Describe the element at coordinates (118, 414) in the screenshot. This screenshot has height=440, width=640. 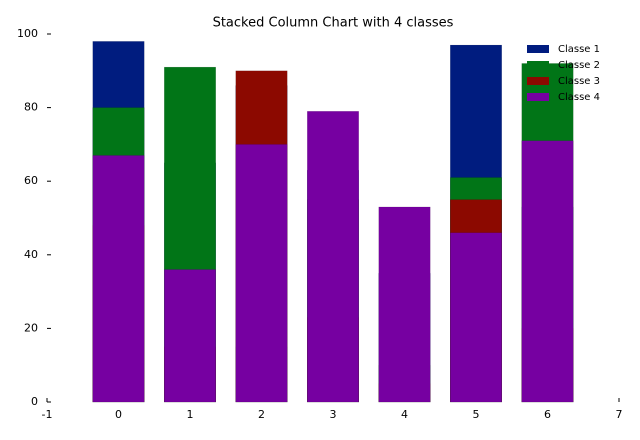
I see `x-tick-label: 0` at that location.